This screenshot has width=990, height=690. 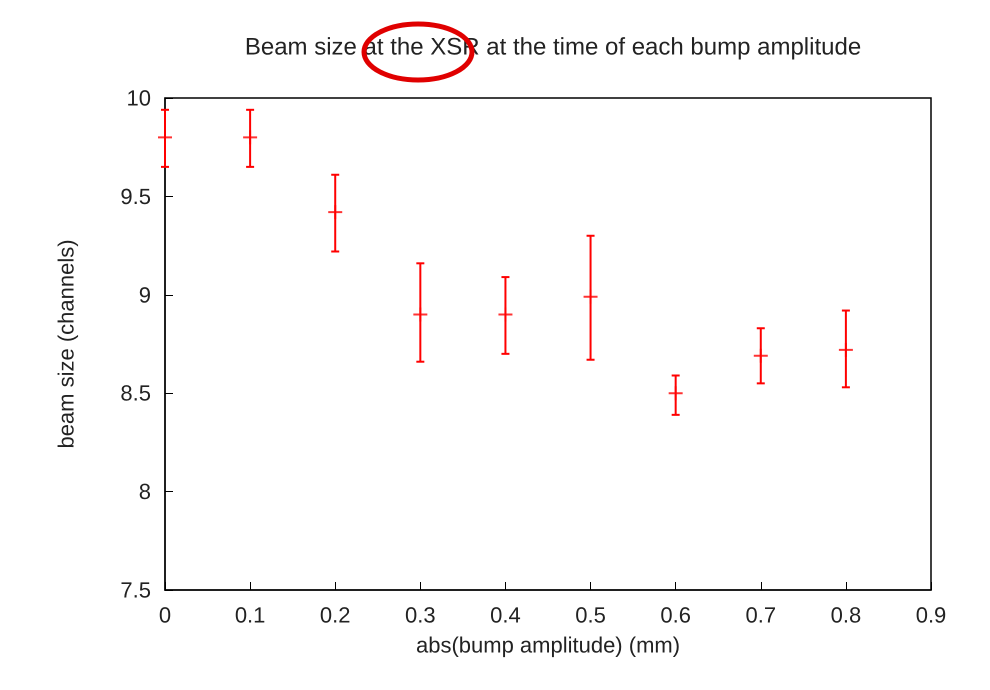 I want to click on x-tick-label: 0.3, so click(x=420, y=615).